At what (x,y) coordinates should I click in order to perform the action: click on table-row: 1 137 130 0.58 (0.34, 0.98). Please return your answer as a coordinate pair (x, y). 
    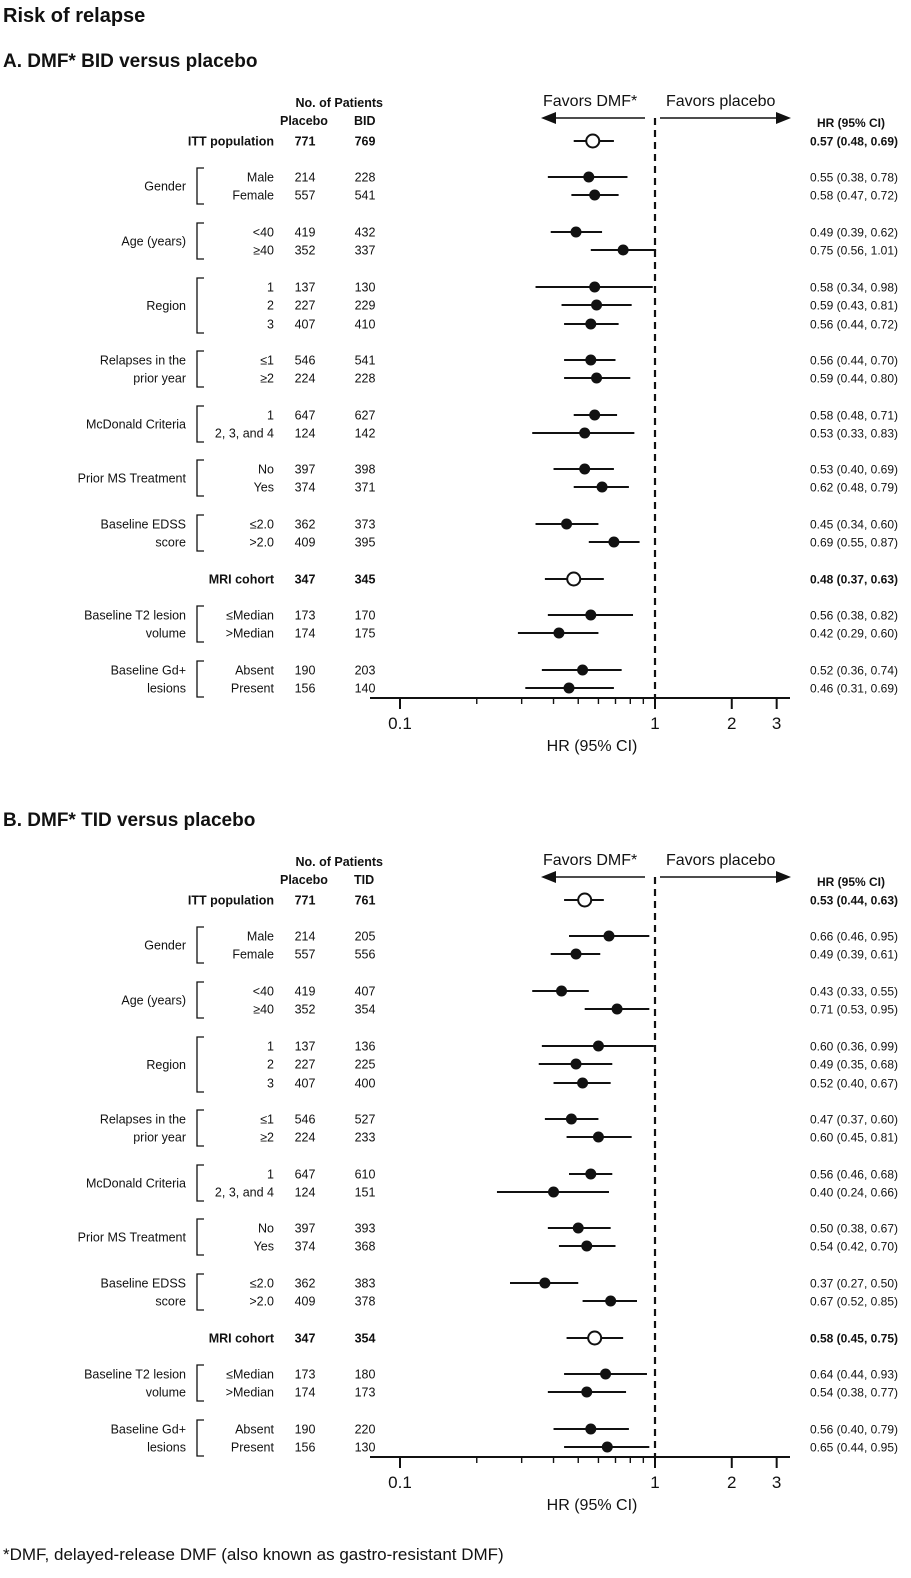
    Looking at the image, I should click on (582, 288).